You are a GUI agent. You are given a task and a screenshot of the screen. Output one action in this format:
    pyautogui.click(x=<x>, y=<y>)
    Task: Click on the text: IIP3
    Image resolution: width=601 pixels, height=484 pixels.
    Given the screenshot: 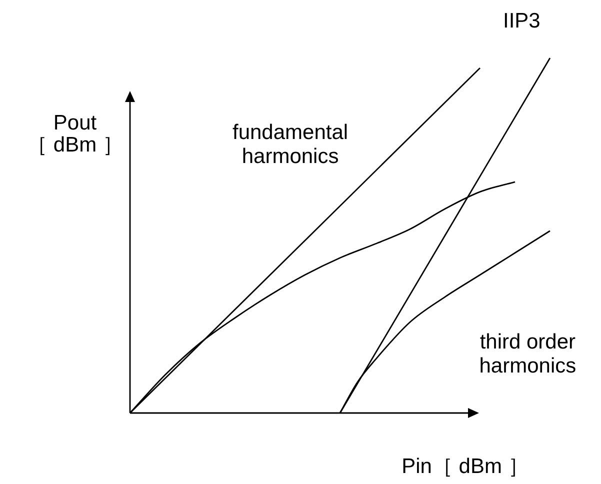 What is the action you would take?
    pyautogui.click(x=521, y=21)
    